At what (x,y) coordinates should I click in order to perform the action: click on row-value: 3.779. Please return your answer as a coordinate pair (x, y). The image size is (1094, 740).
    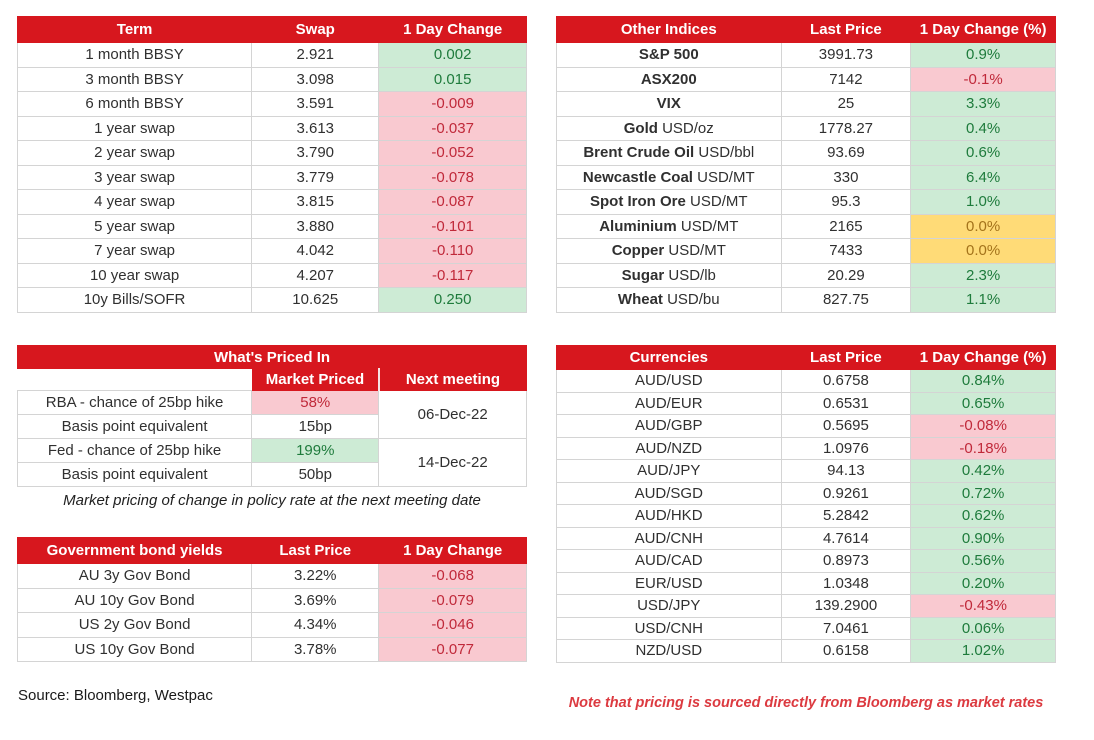
    Looking at the image, I should click on (315, 177).